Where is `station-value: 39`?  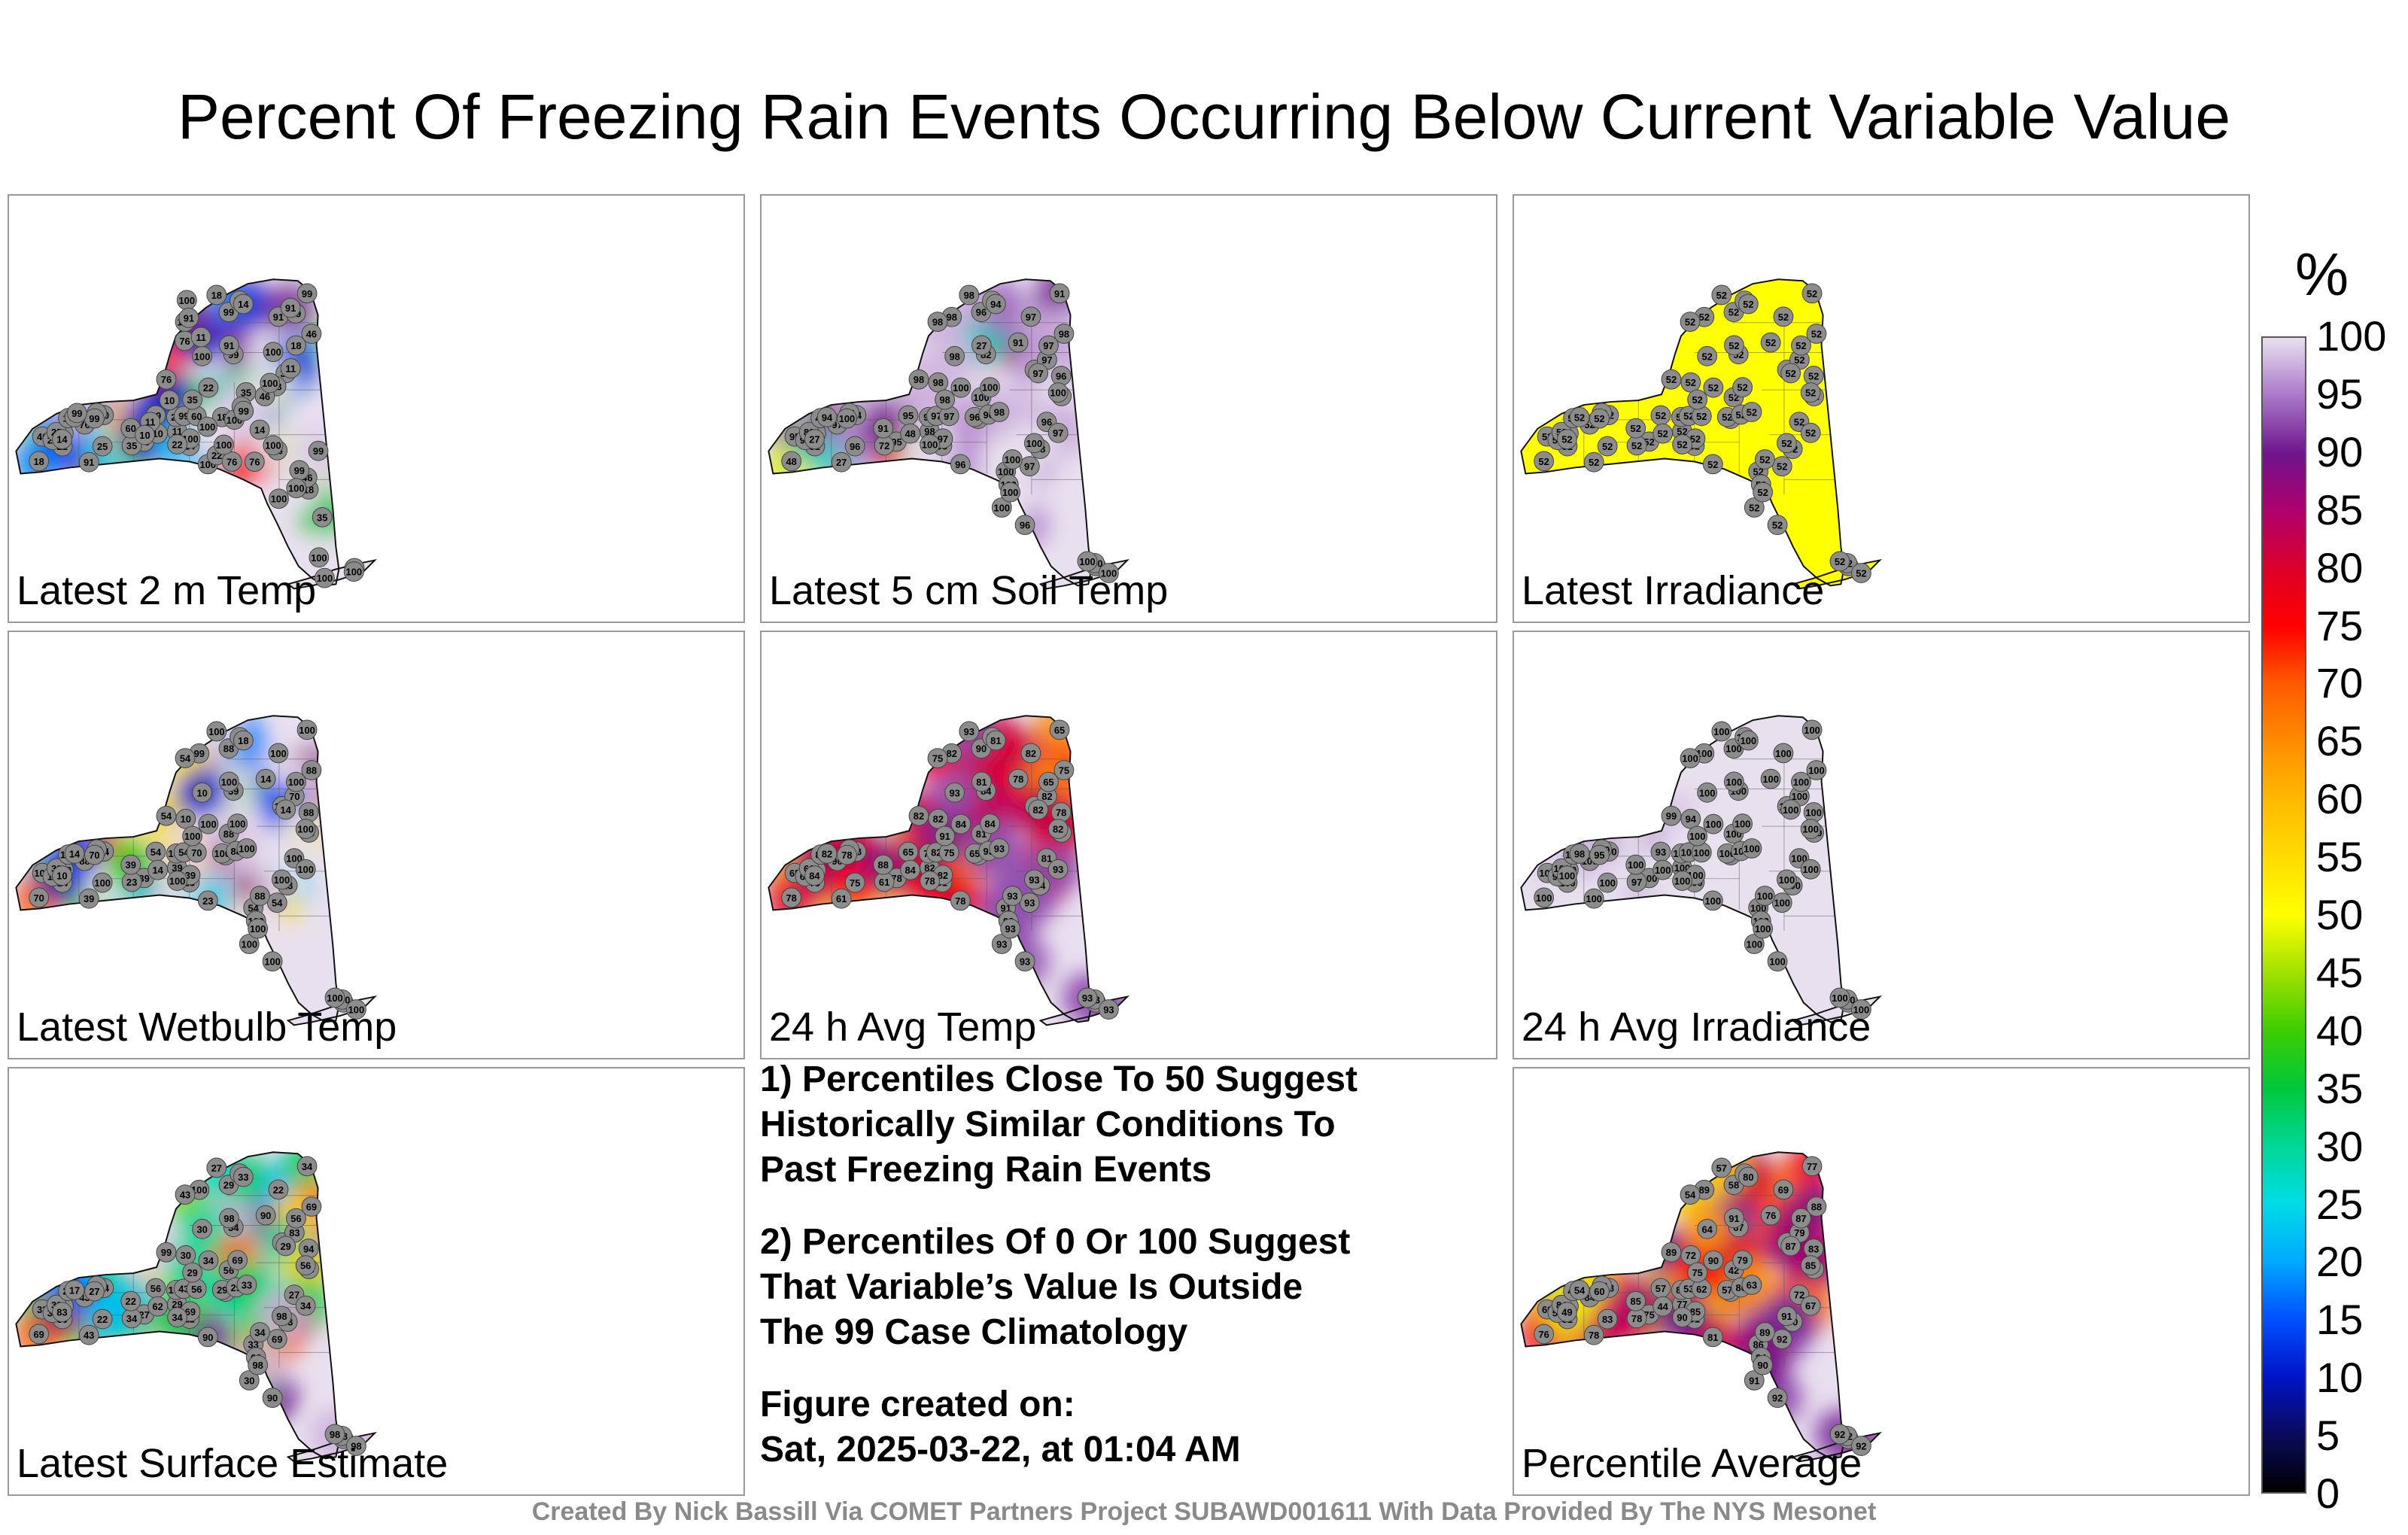
station-value: 39 is located at coordinates (89, 898).